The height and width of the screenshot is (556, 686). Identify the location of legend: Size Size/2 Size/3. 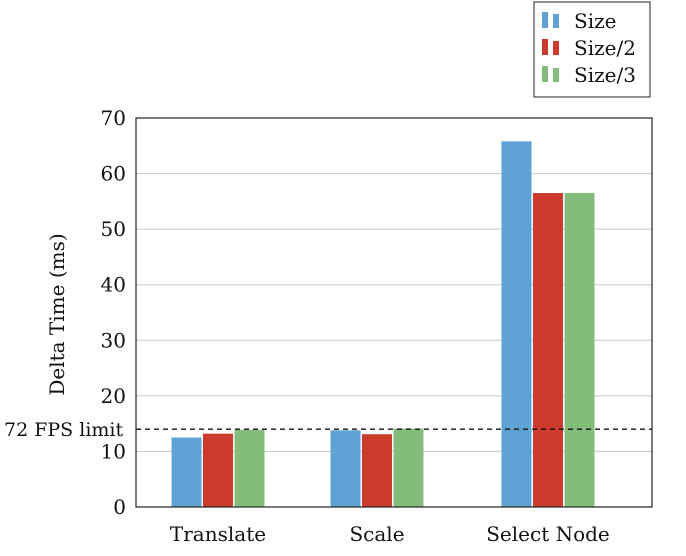
(592, 49).